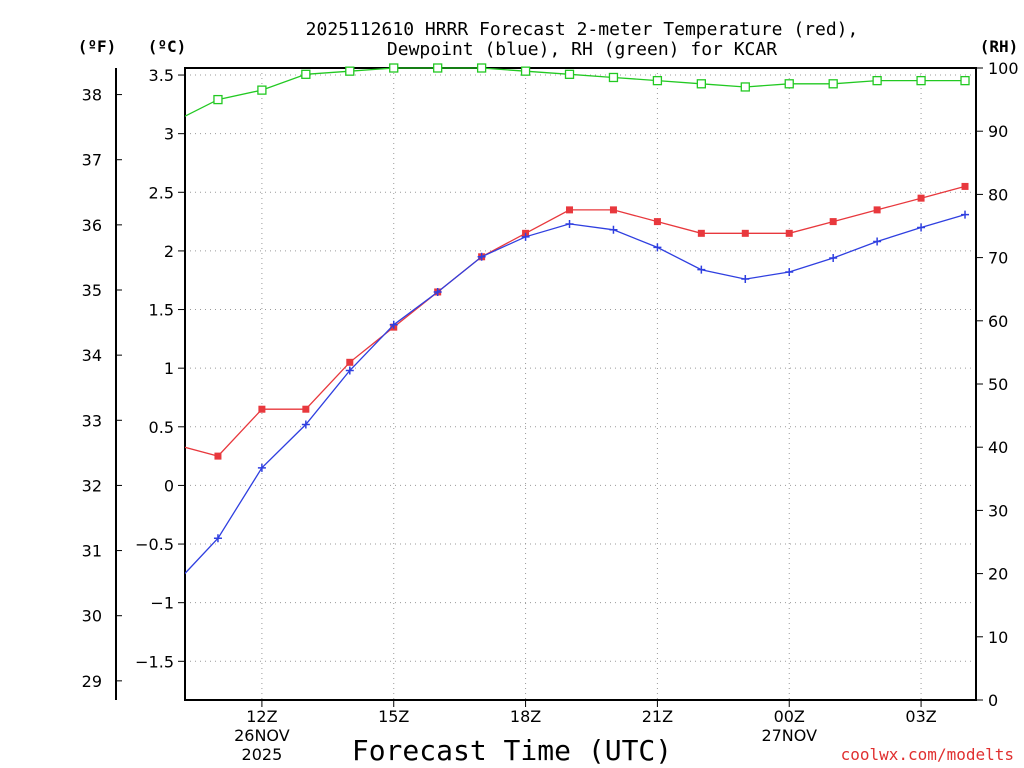  What do you see at coordinates (393, 716) in the screenshot?
I see `x-tick-label-1: 15Z` at bounding box center [393, 716].